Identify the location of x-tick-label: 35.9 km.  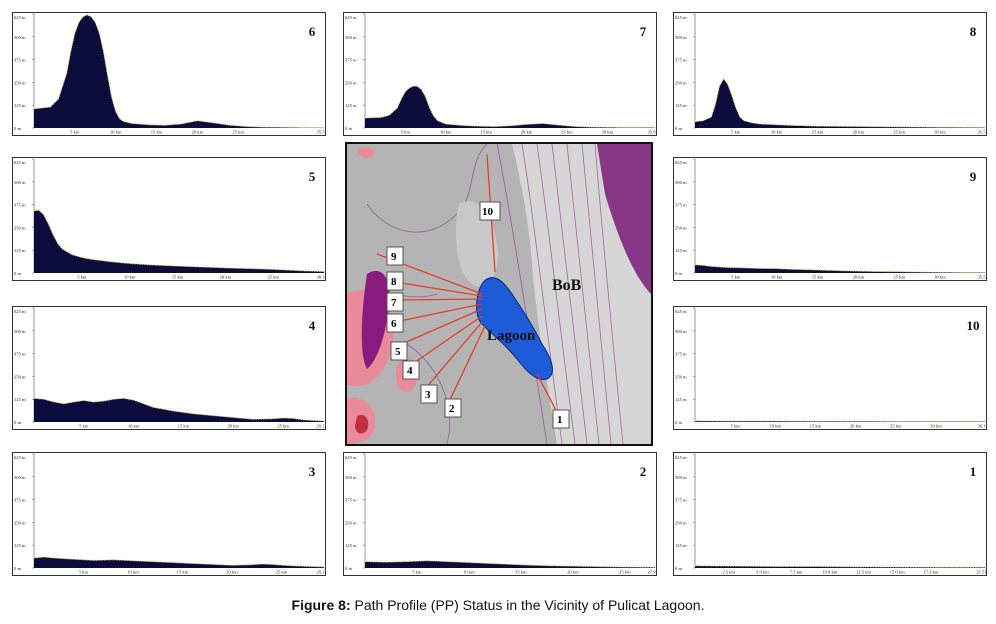
(652, 132).